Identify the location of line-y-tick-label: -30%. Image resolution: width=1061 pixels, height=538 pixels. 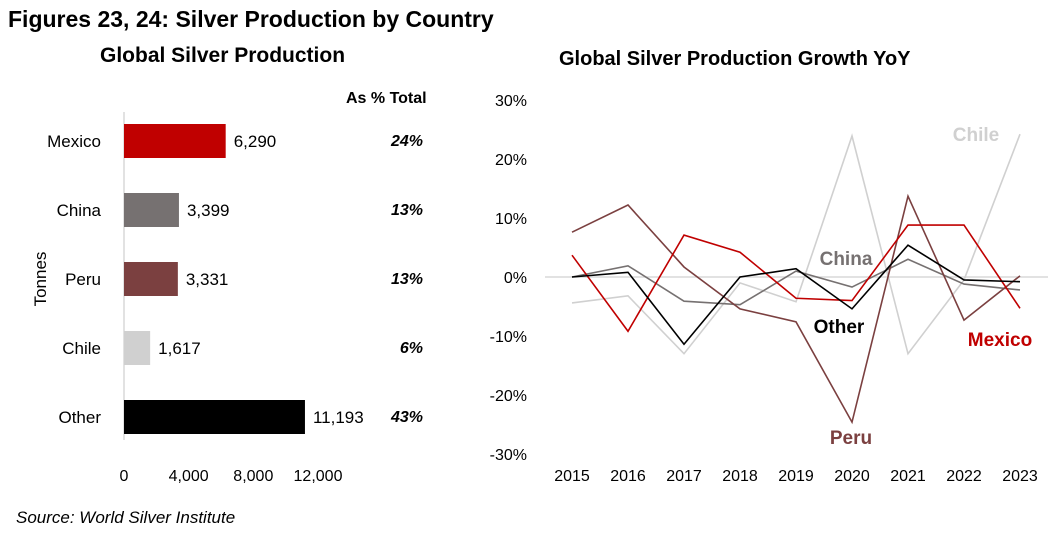
(508, 455).